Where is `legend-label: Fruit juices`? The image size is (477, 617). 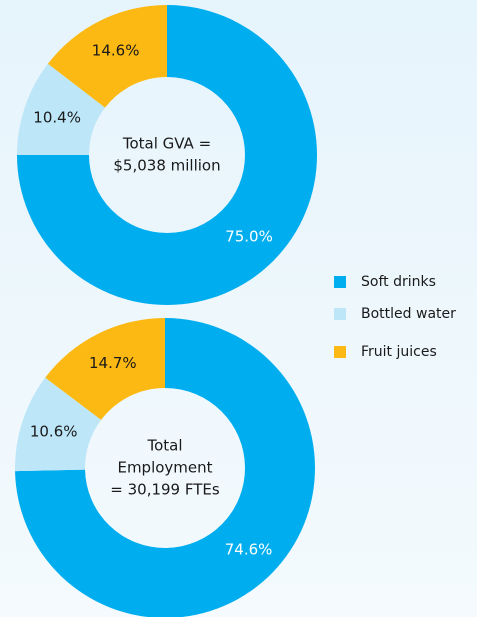
legend-label: Fruit juices is located at coordinates (399, 352).